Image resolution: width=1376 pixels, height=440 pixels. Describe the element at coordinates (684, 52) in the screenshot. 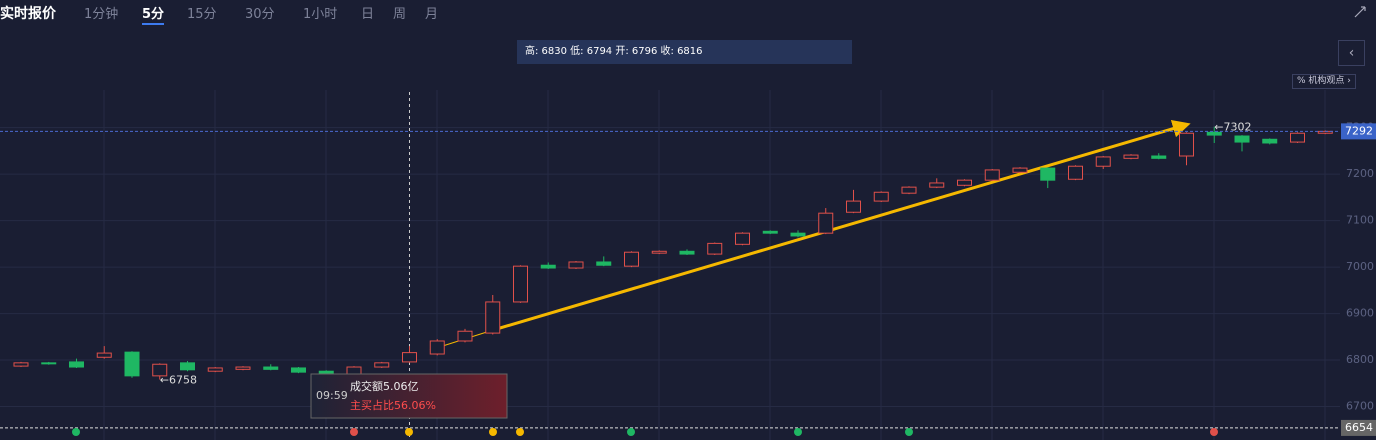

I see `ohlc-info: 高: 6830 低: 6794 开: 6796 收: 6816` at that location.